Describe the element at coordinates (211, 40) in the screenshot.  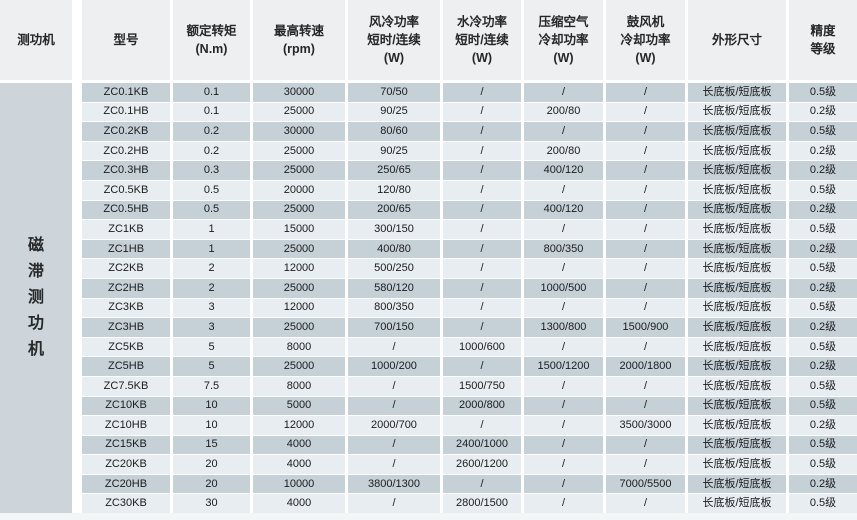
I see `col-header-rated-torque: 额定转矩 (N.m)` at that location.